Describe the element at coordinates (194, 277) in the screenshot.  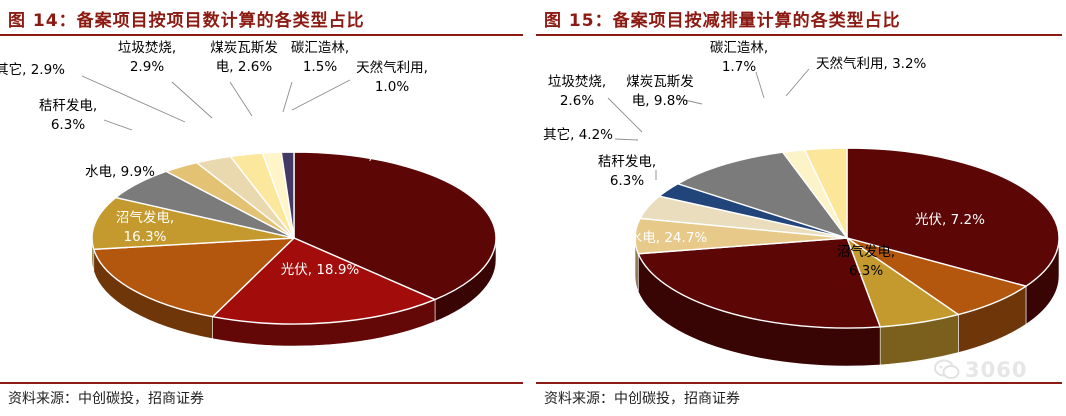
I see `pie-slice-沼气发电` at that location.